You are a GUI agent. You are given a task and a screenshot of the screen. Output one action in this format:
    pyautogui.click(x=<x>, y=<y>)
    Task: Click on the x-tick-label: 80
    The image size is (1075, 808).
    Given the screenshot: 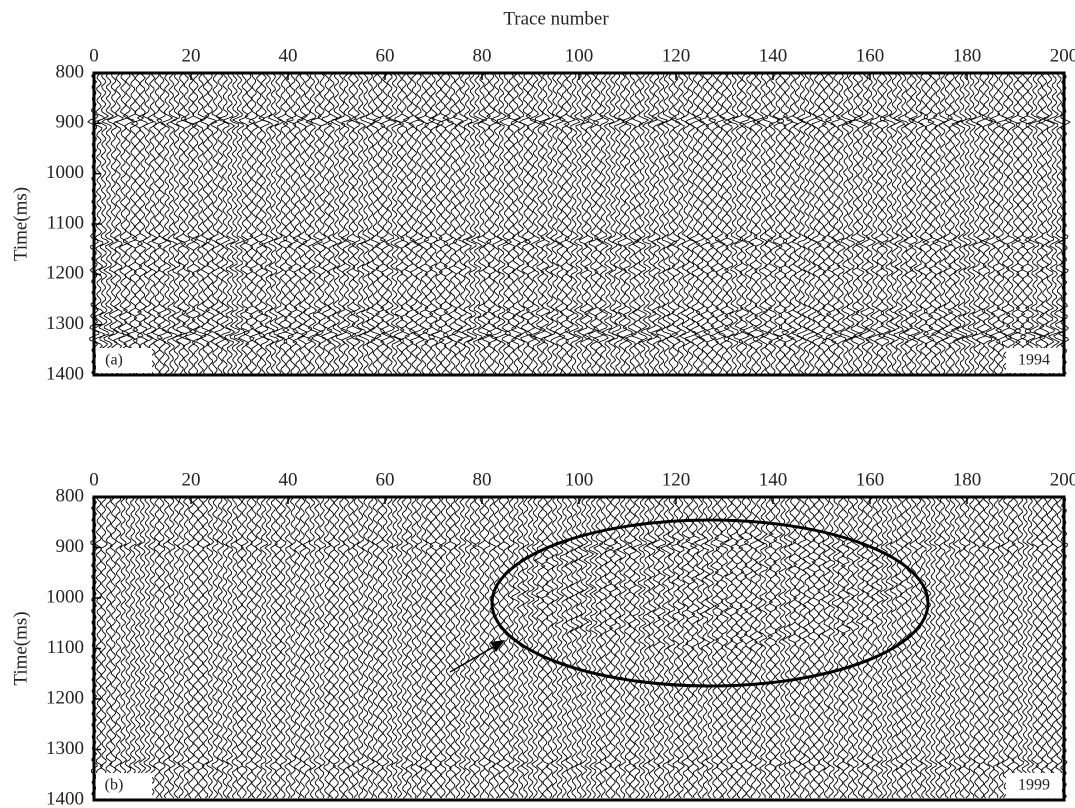 What is the action you would take?
    pyautogui.click(x=482, y=479)
    